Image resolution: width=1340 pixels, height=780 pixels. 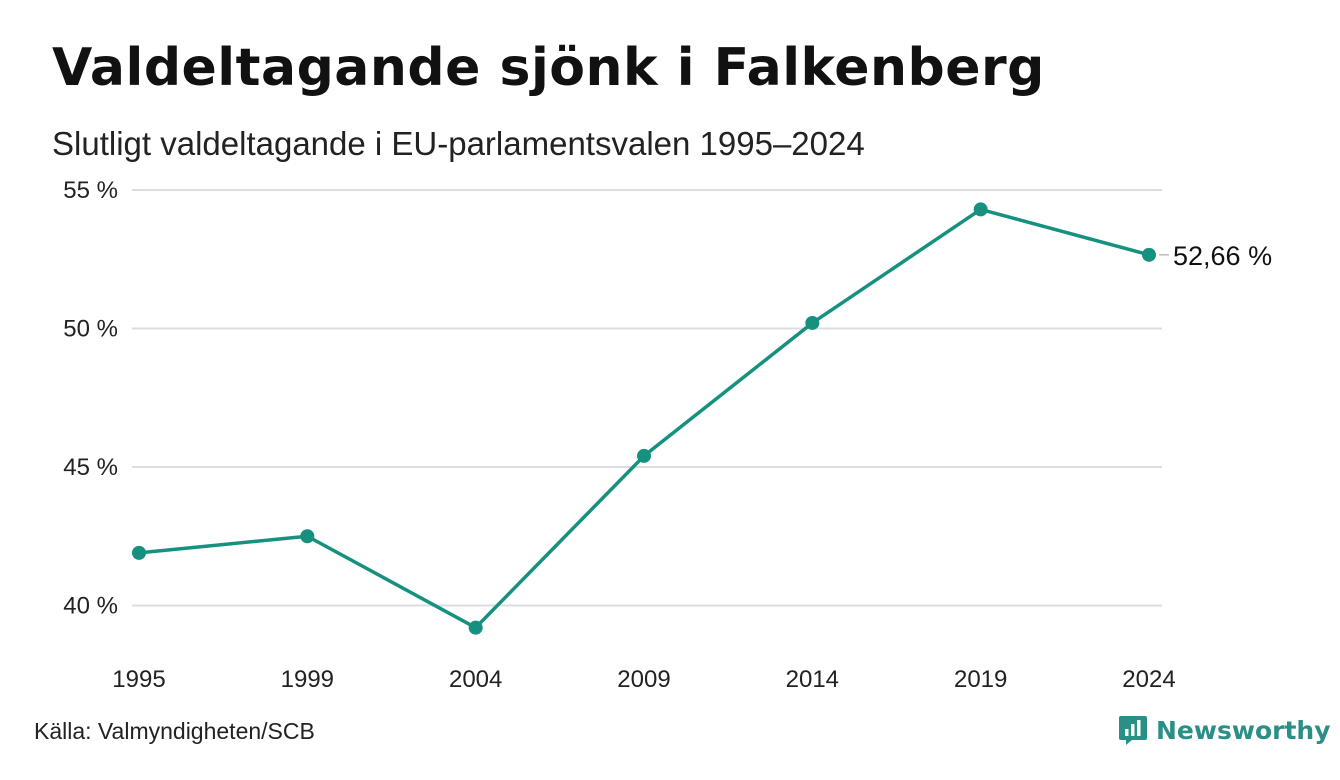 What do you see at coordinates (307, 679) in the screenshot?
I see `x-tick-label: 1999` at bounding box center [307, 679].